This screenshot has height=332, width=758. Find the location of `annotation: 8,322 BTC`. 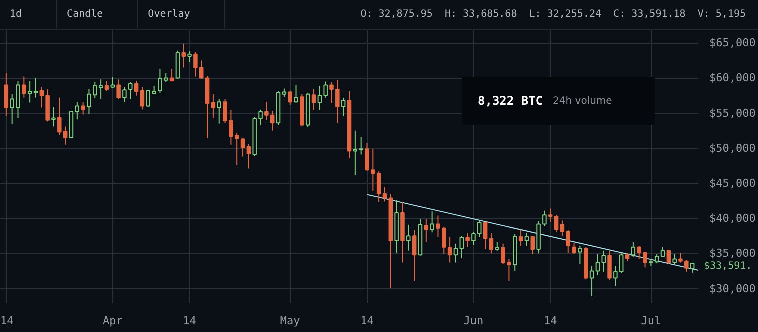

annotation: 8,322 BTC is located at coordinates (511, 101).